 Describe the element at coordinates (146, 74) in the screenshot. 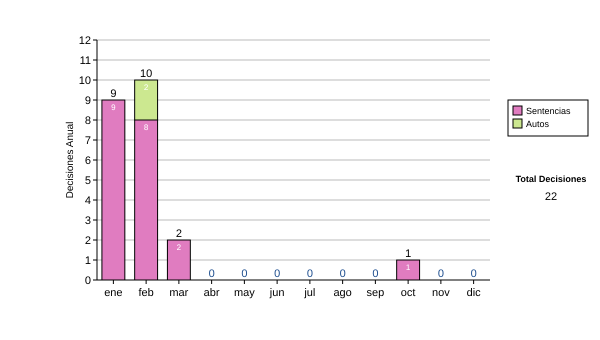

I see `total-label: 10` at that location.